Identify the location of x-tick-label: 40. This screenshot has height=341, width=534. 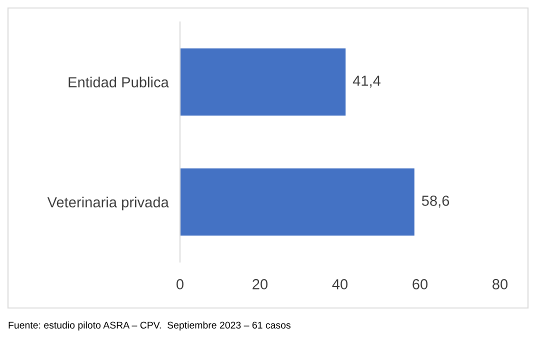
(340, 284).